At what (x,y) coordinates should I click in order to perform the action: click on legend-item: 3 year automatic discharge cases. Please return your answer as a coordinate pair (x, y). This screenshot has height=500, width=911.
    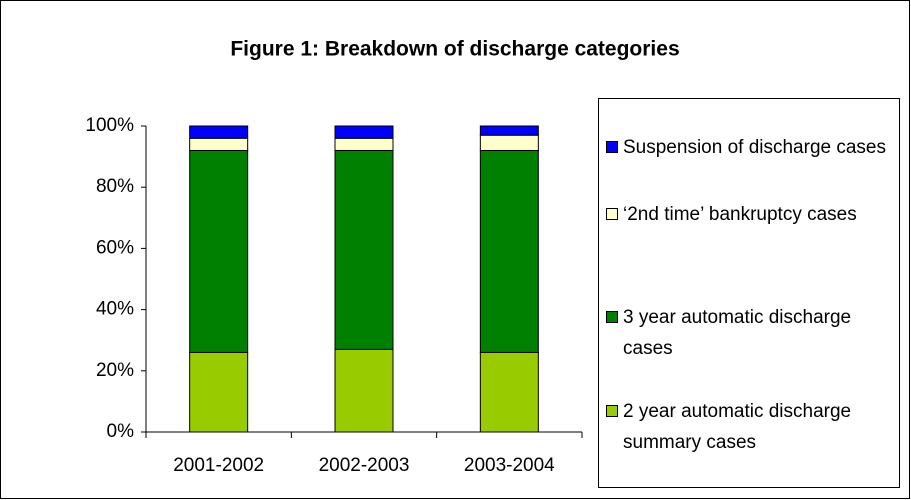
    Looking at the image, I should click on (748, 333).